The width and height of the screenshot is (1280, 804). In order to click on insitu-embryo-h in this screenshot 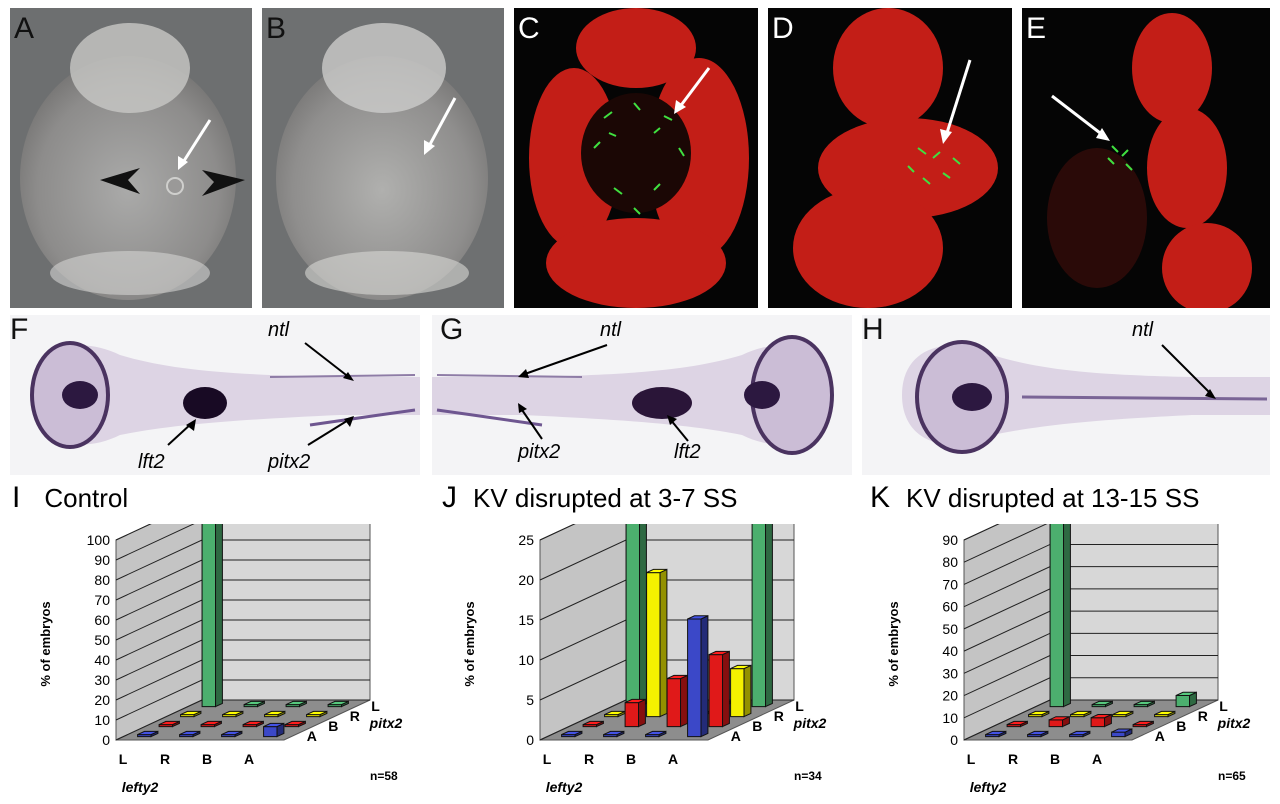, I will do `click(1086, 397)`.